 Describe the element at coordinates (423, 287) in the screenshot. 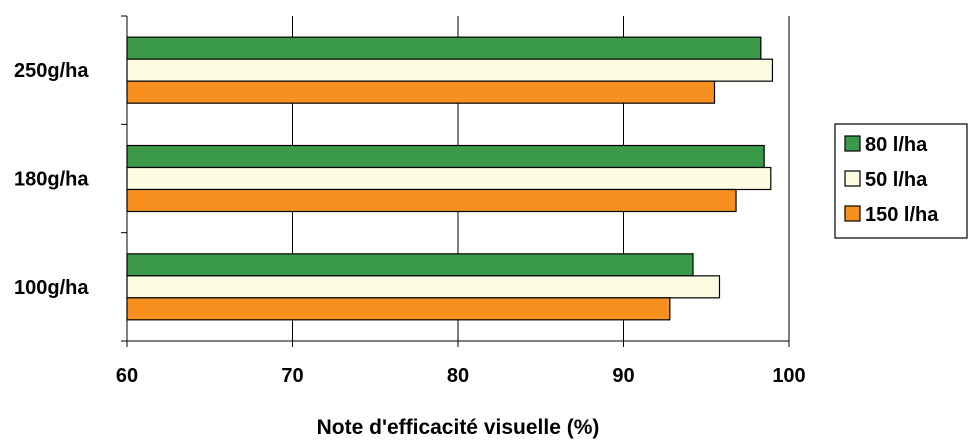

I see `bar-100g/ha-50 l/ha` at that location.